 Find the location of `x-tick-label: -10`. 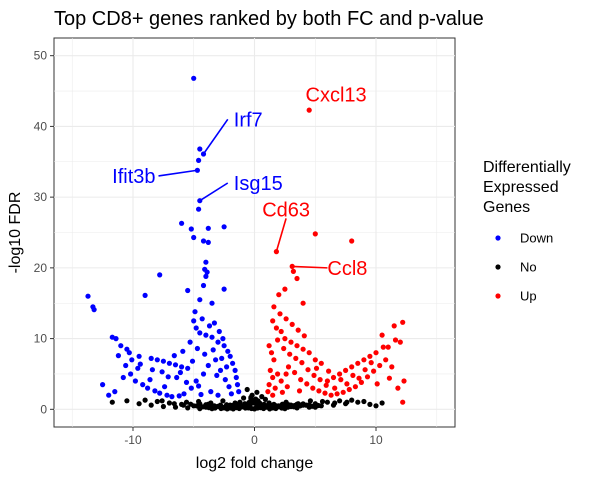

x-tick-label: -10 is located at coordinates (133, 440).